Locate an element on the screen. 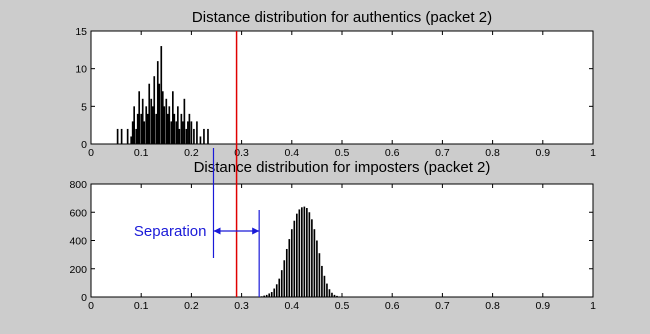 The height and width of the screenshot is (334, 650). authentics-bars is located at coordinates (162, 95).